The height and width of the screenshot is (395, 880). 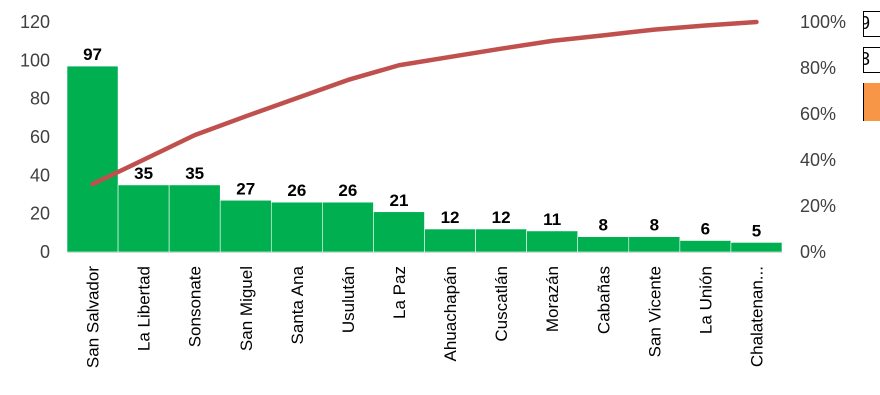 What do you see at coordinates (705, 229) in the screenshot?
I see `data-label-12: 6` at bounding box center [705, 229].